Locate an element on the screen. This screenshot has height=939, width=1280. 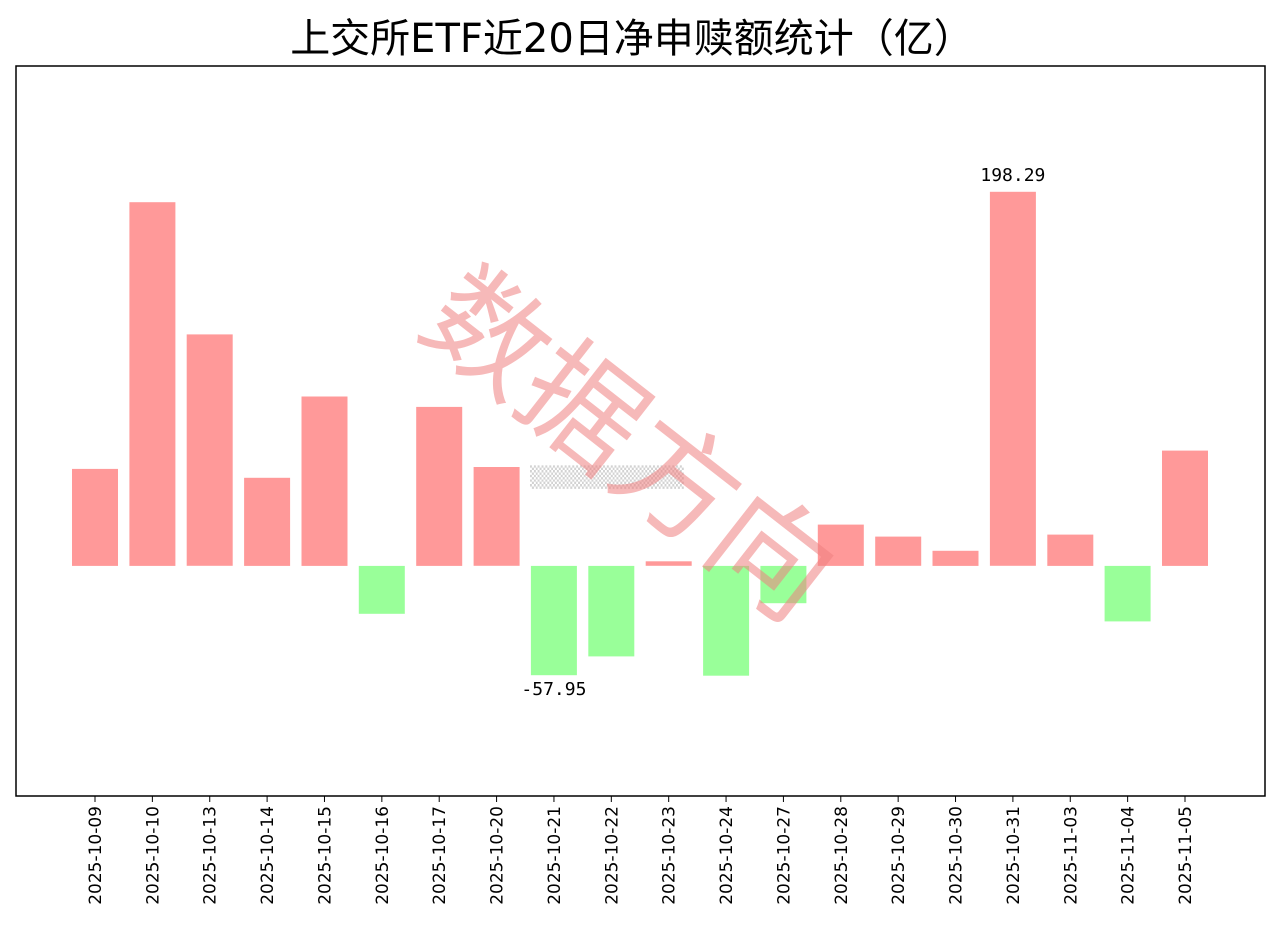
data-label: -57.95 is located at coordinates (553, 689).